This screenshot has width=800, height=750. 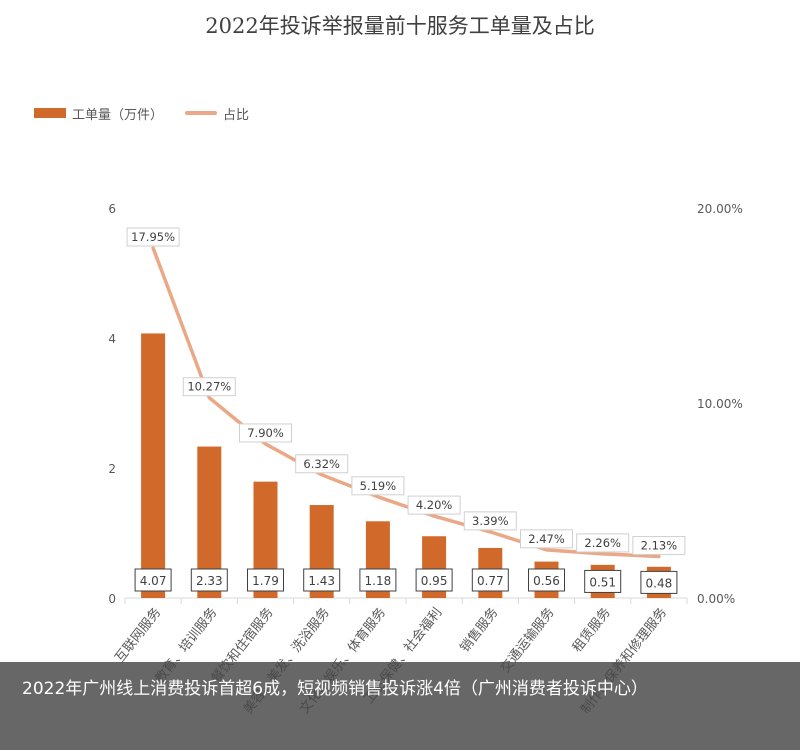 What do you see at coordinates (479, 630) in the screenshot?
I see `category-label: 销售服务` at bounding box center [479, 630].